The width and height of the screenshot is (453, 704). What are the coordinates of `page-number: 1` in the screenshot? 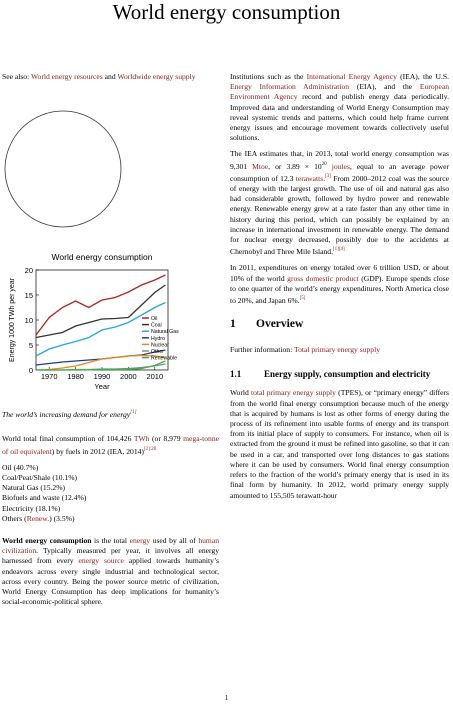 It's located at (226, 698).